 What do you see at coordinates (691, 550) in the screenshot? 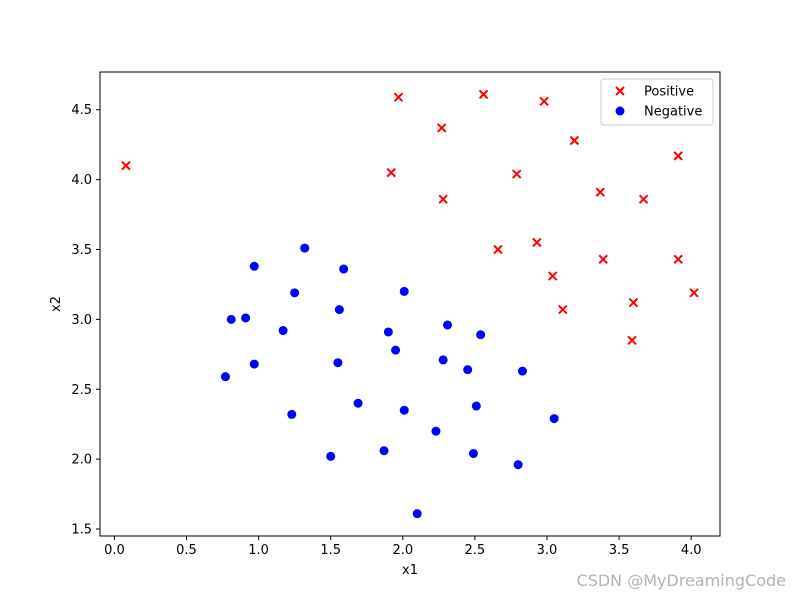
I see `x-tick-label: 4.0` at bounding box center [691, 550].